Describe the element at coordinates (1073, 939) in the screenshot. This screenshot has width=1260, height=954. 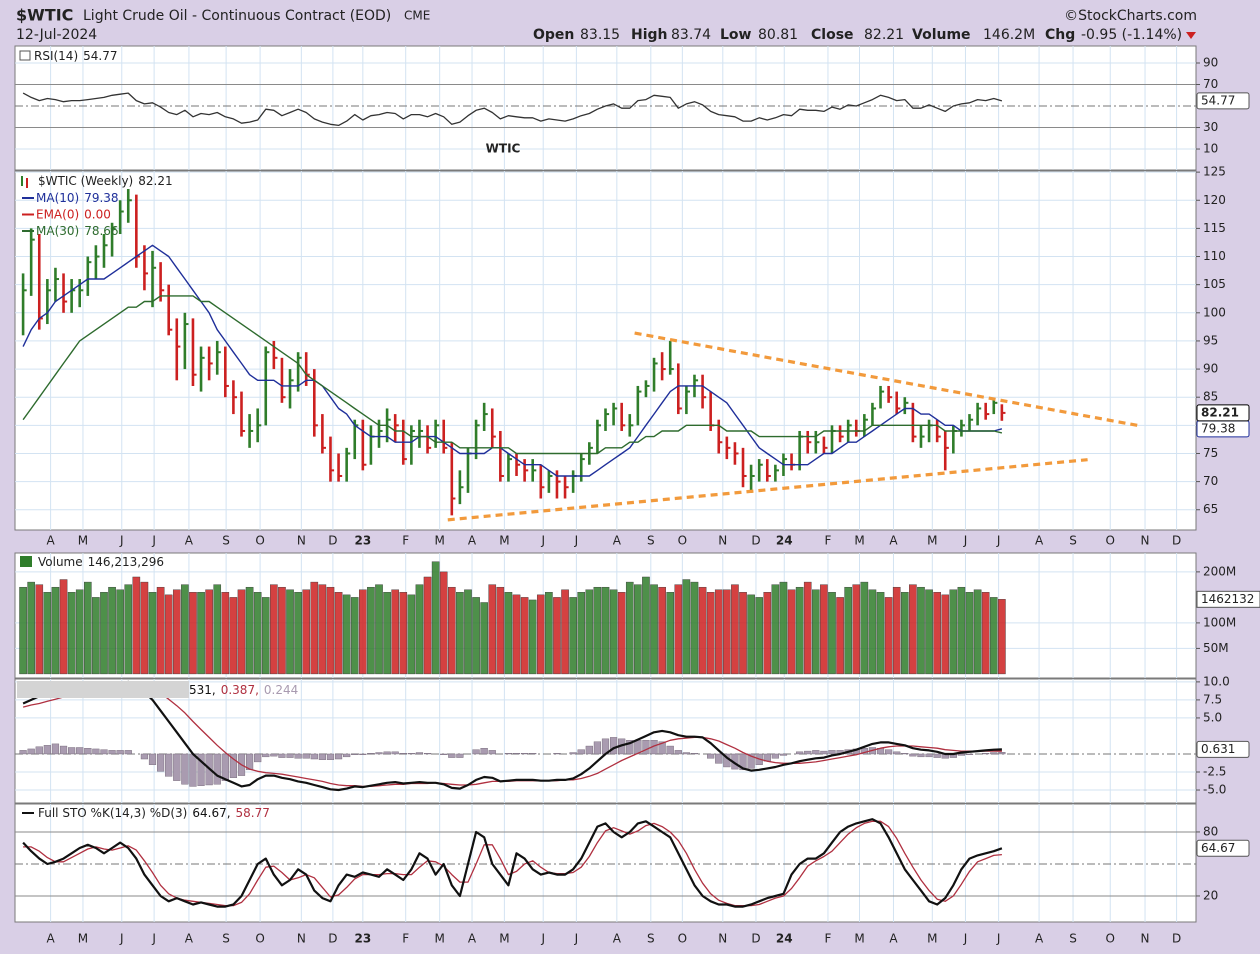
I see `x-tick-label: S` at that location.